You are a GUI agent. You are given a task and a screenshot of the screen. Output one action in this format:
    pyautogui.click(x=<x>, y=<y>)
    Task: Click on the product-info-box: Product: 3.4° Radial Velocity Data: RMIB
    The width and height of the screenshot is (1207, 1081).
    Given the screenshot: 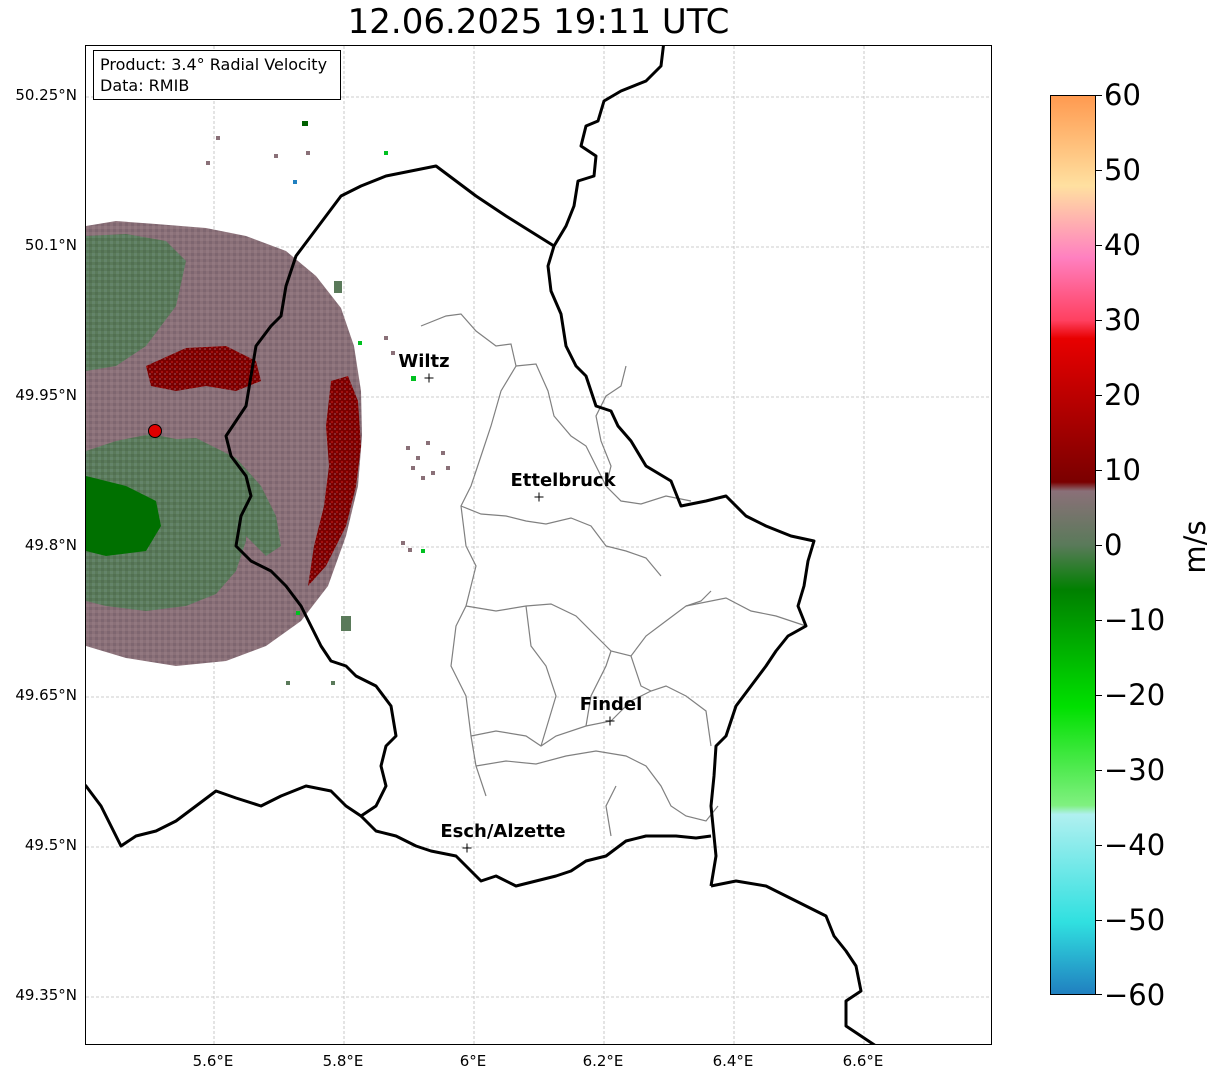 What is the action you would take?
    pyautogui.click(x=217, y=75)
    